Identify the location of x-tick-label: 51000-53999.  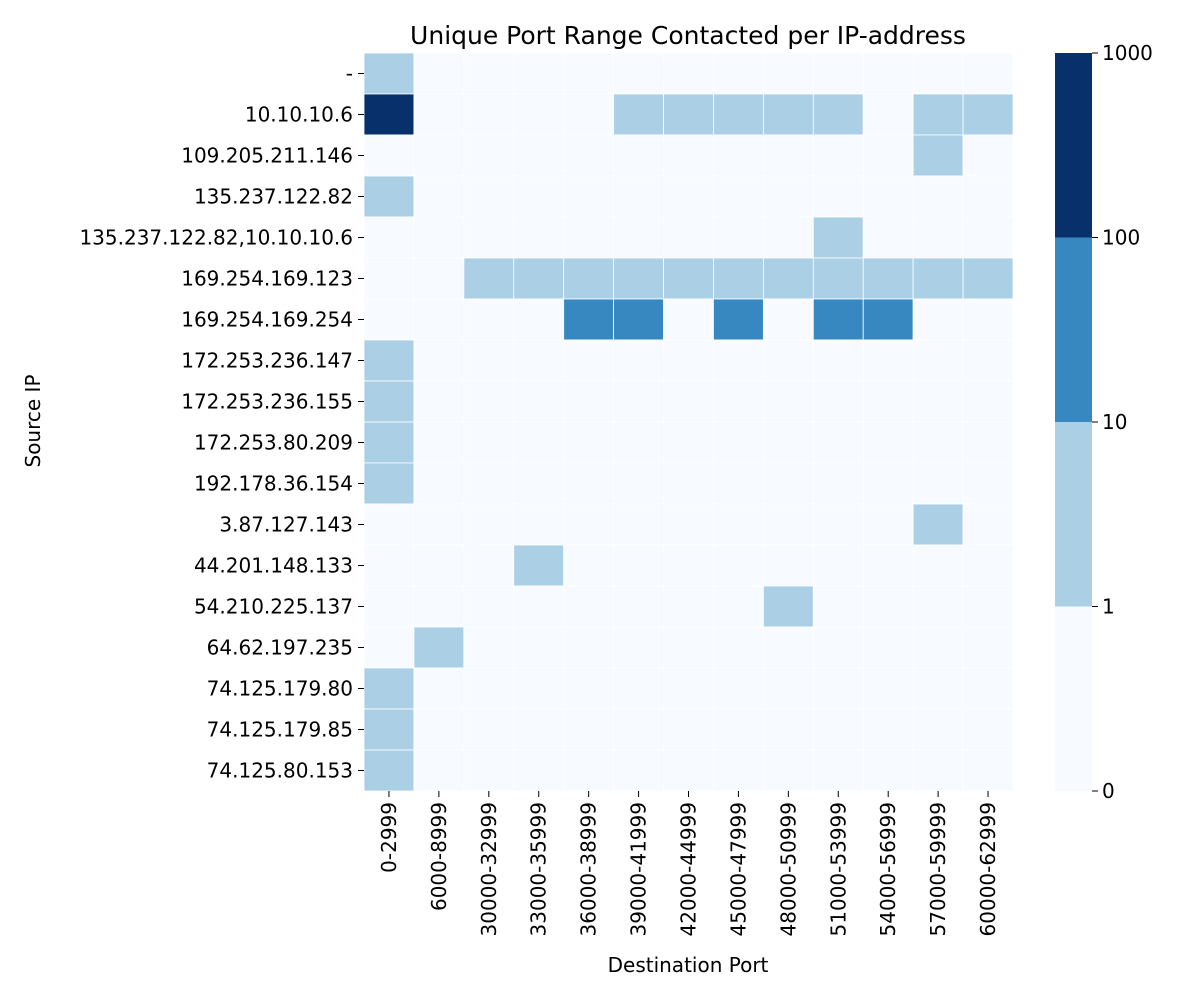
(838, 869).